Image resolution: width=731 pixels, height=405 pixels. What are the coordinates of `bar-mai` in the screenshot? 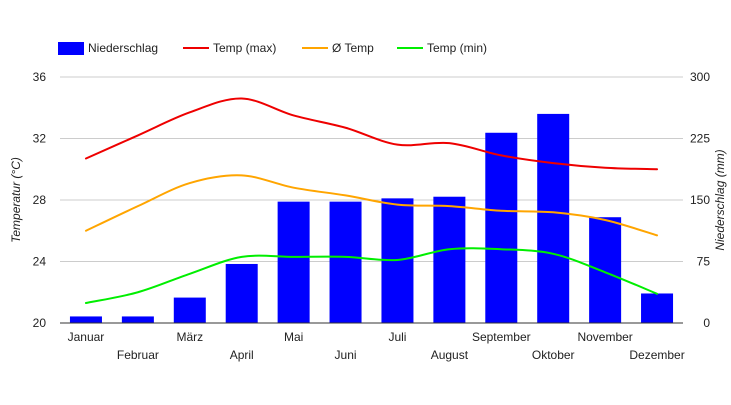 It's located at (293, 262).